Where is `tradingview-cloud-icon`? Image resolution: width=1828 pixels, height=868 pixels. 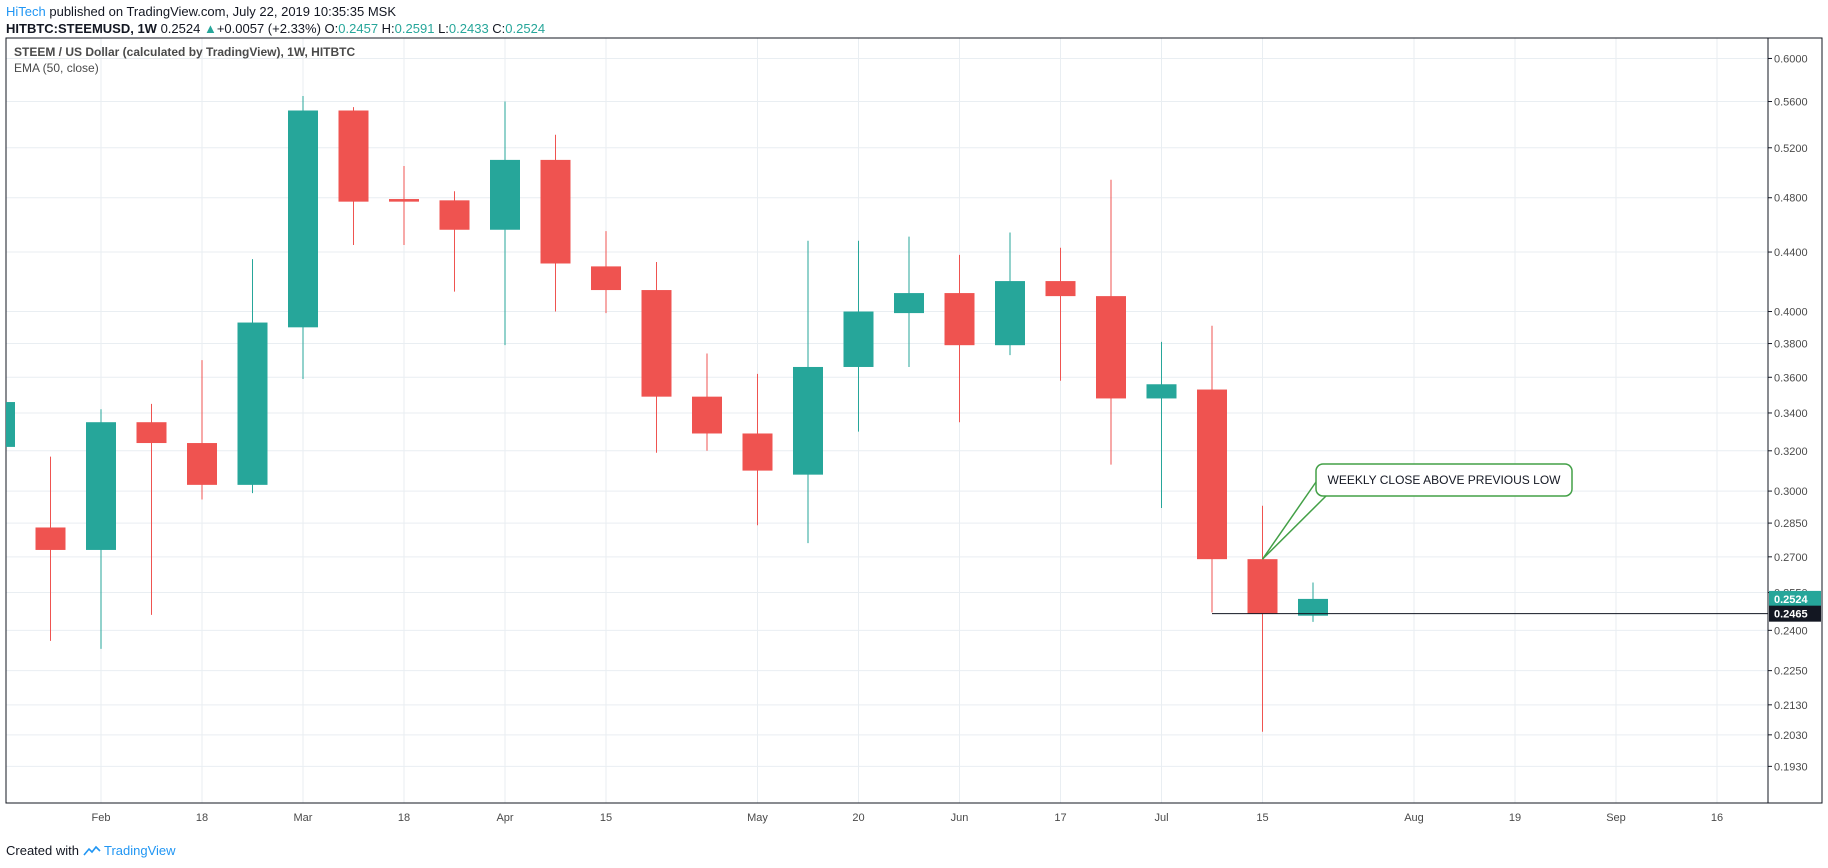
tradingview-cloud-icon is located at coordinates (92, 850).